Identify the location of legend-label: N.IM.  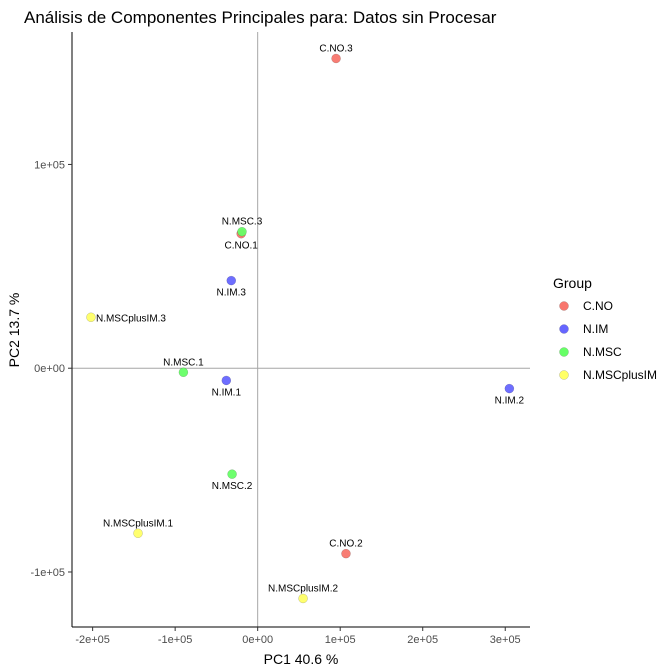
(595, 329).